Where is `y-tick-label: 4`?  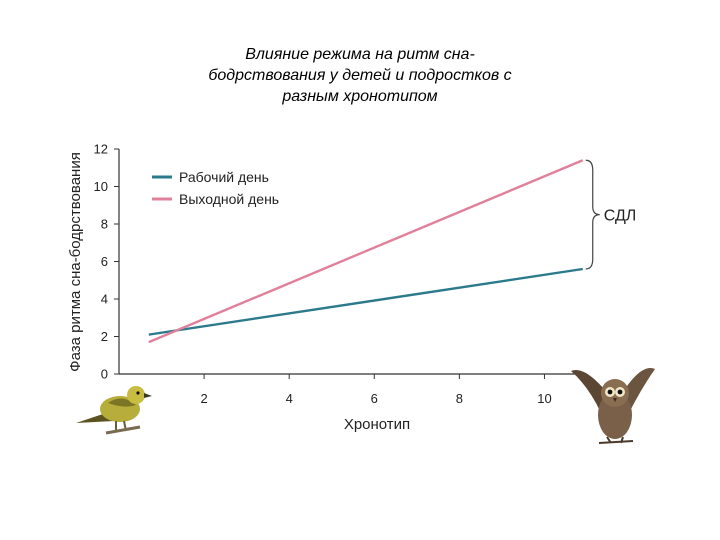 y-tick-label: 4 is located at coordinates (104, 299).